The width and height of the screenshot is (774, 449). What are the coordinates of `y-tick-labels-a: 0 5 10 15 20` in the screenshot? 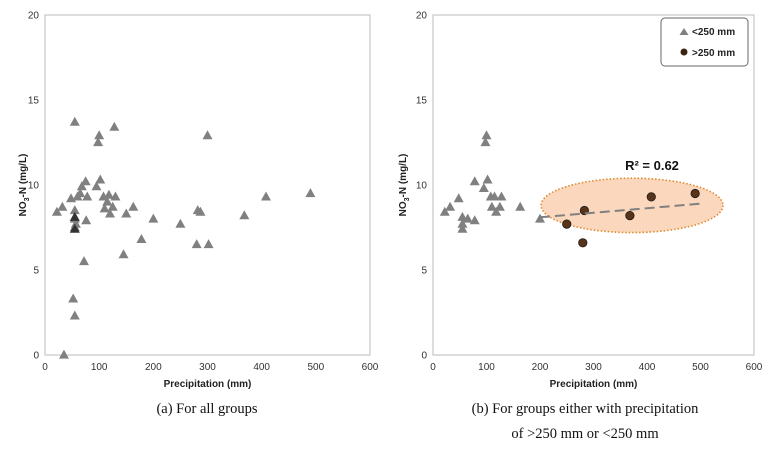 It's located at (34, 186).